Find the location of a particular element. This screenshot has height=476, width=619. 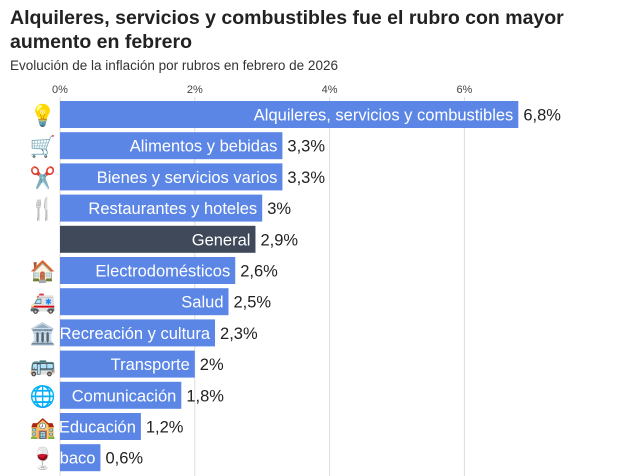

bar-category-label: Educación is located at coordinates (97, 428).